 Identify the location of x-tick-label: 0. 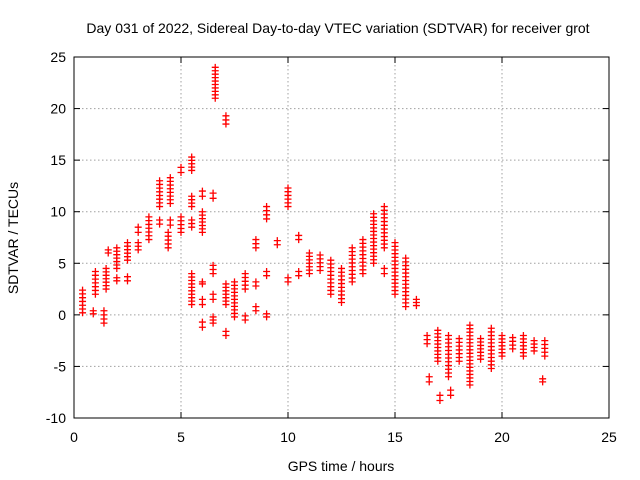
(74, 437).